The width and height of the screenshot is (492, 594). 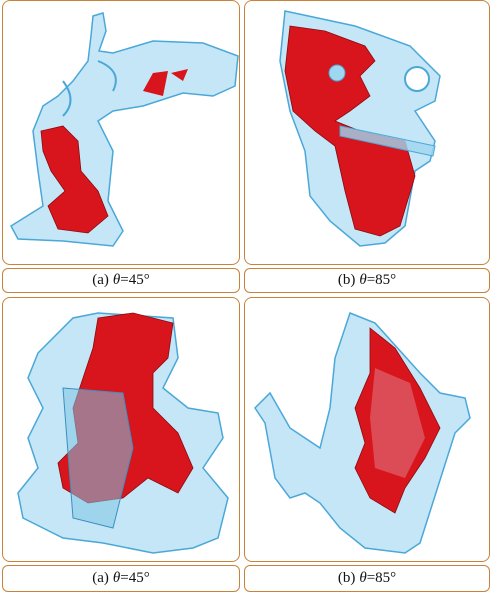 What do you see at coordinates (360, 128) in the screenshot?
I see `render` at bounding box center [360, 128].